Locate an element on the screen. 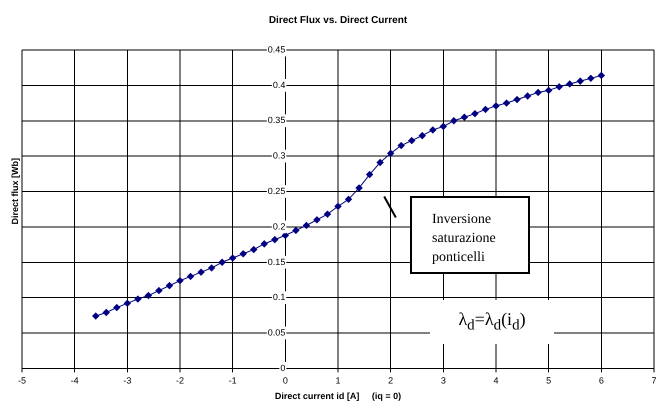 Image resolution: width=672 pixels, height=412 pixels. y-tick-label: 0.45 is located at coordinates (277, 49).